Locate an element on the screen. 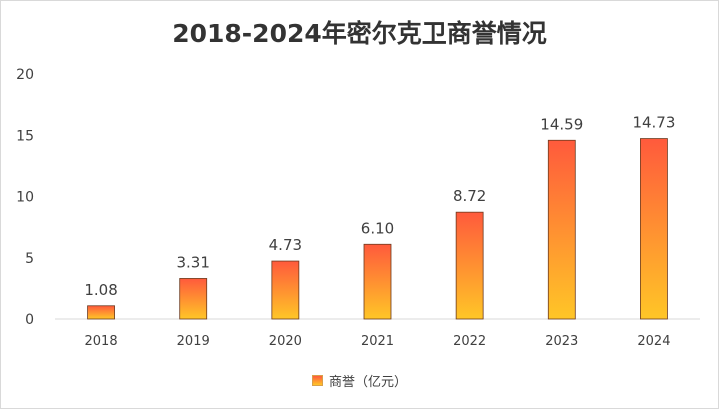 This screenshot has height=409, width=719. data-label-2020: 4.73 is located at coordinates (285, 245).